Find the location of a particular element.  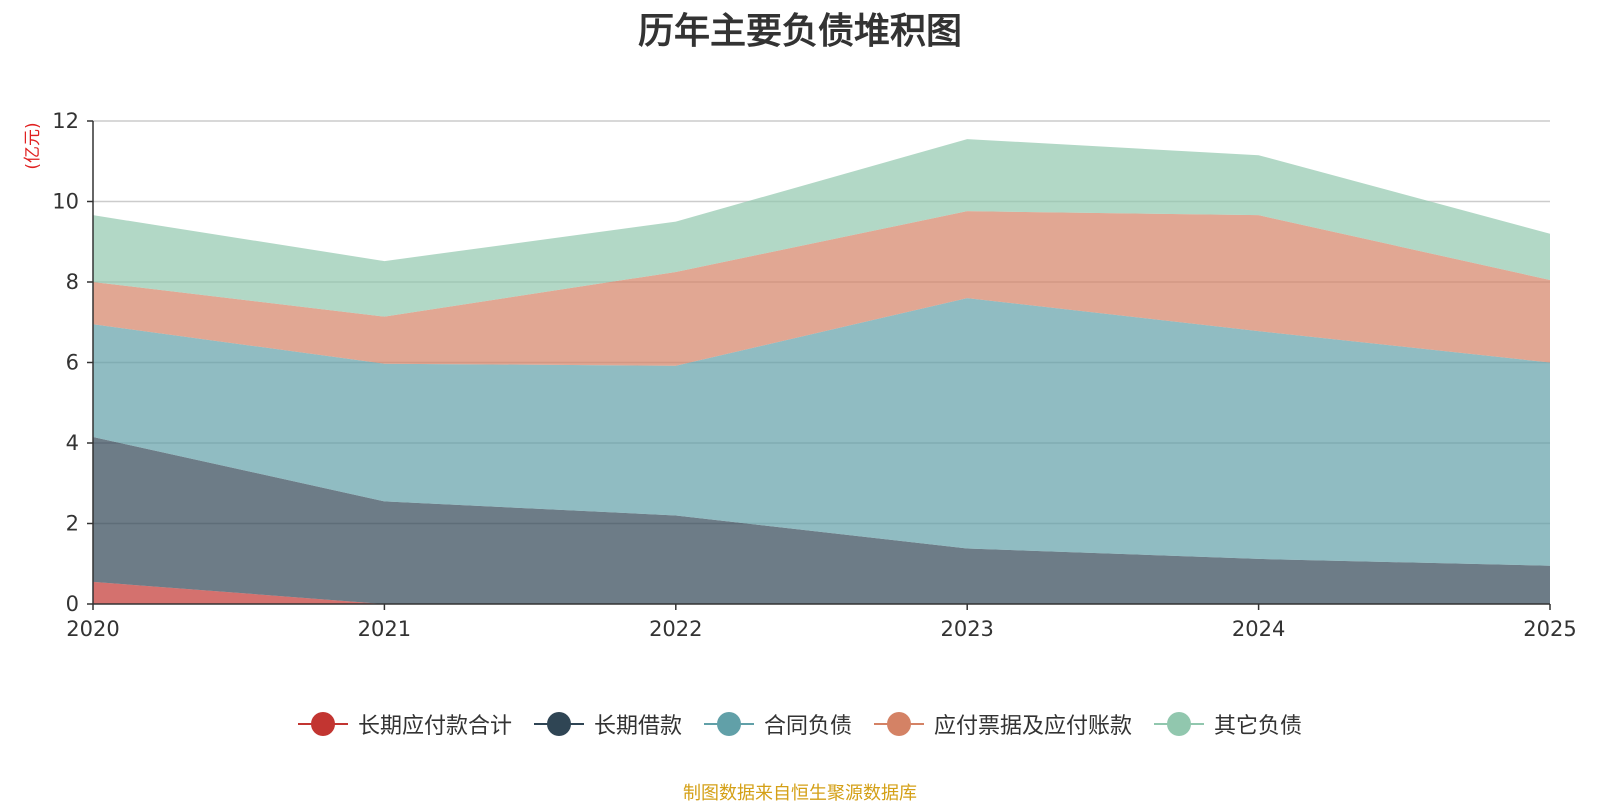

legend-item-4: 应付票据及应付账款 is located at coordinates (1003, 724).